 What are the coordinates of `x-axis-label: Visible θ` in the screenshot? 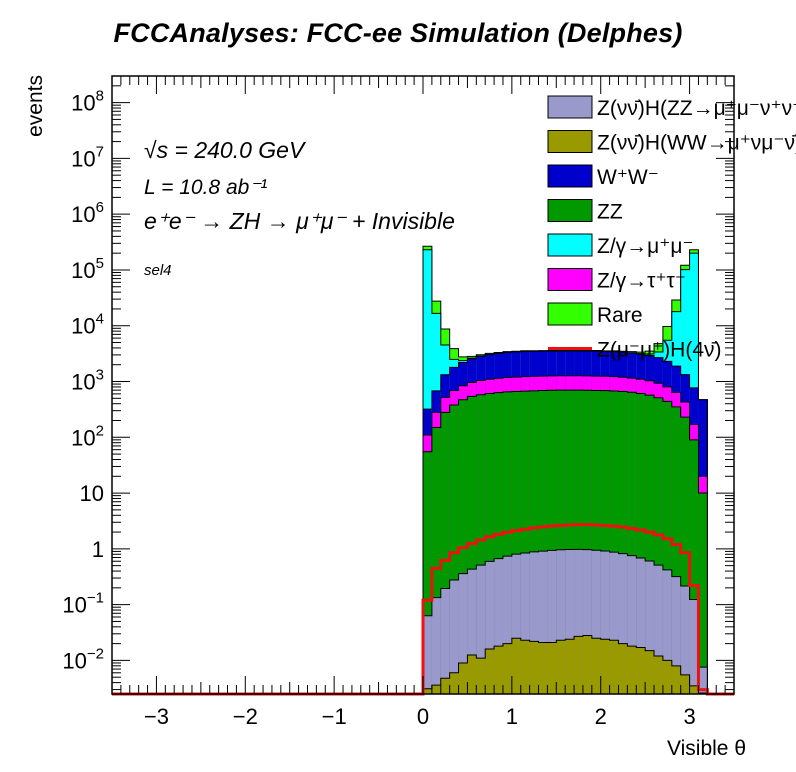 It's located at (706, 748).